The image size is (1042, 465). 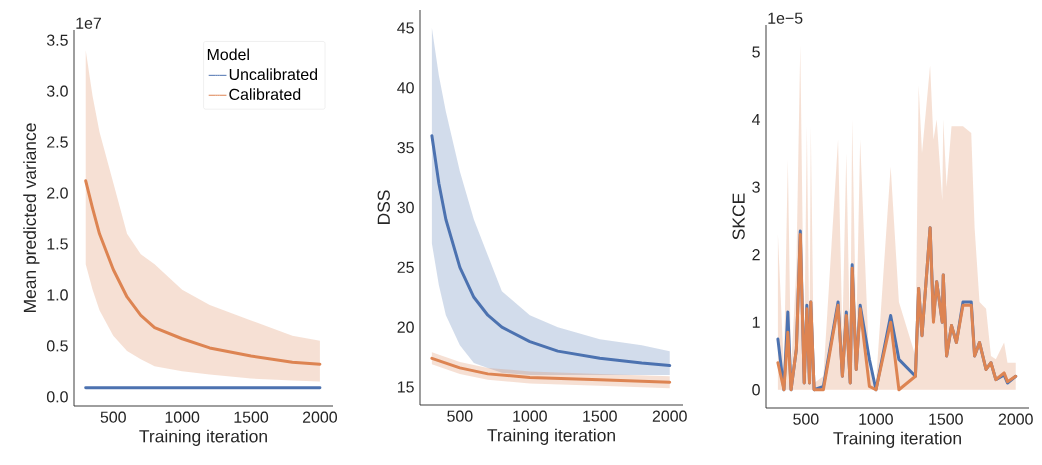 I want to click on y-tick-label: 4, so click(x=756, y=120).